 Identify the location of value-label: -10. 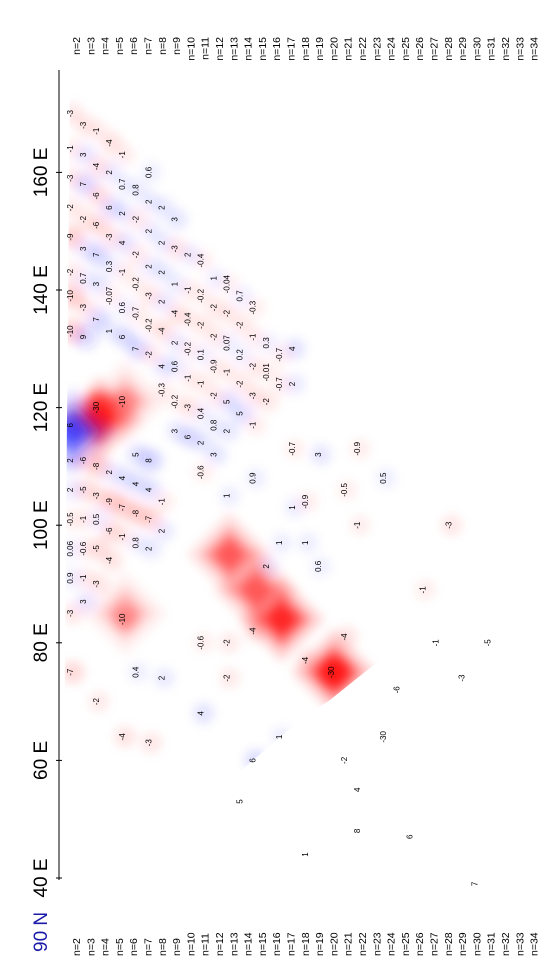
(122, 401).